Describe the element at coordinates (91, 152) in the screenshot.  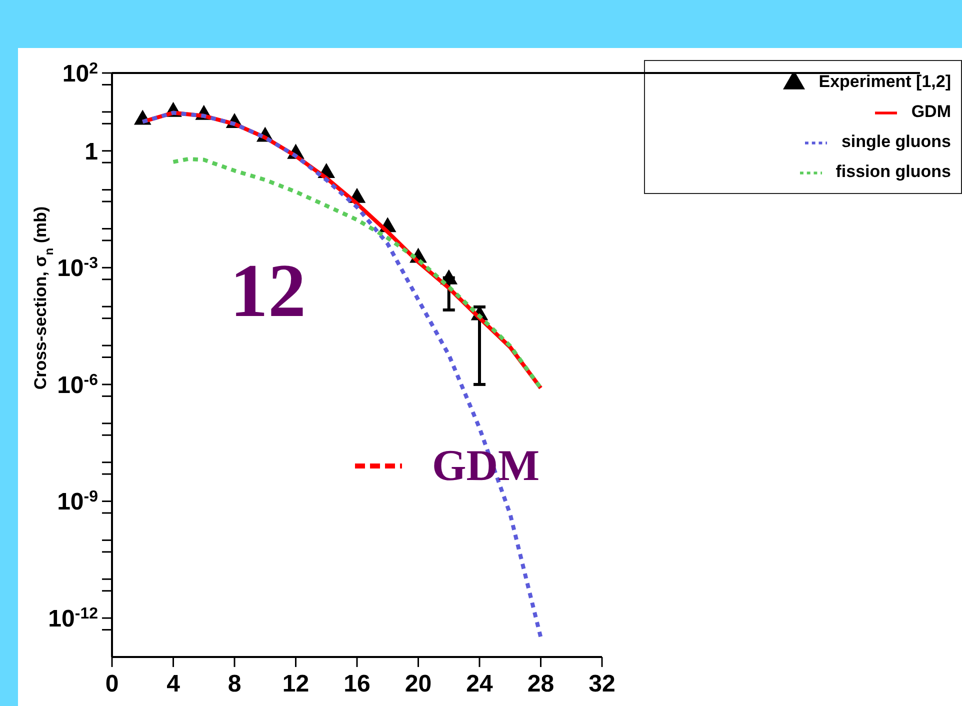
I see `y-tick-label: 1` at that location.